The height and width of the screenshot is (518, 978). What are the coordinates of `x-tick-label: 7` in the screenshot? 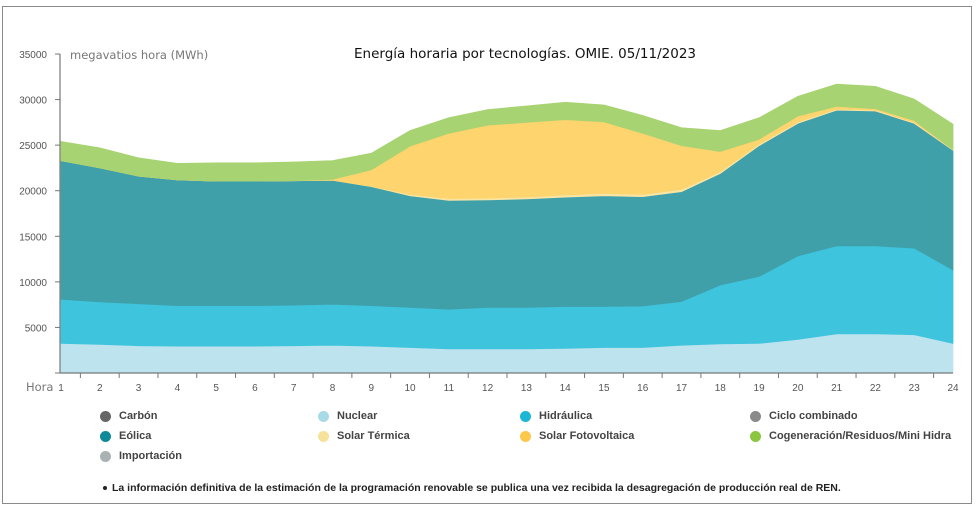 It's located at (294, 388).